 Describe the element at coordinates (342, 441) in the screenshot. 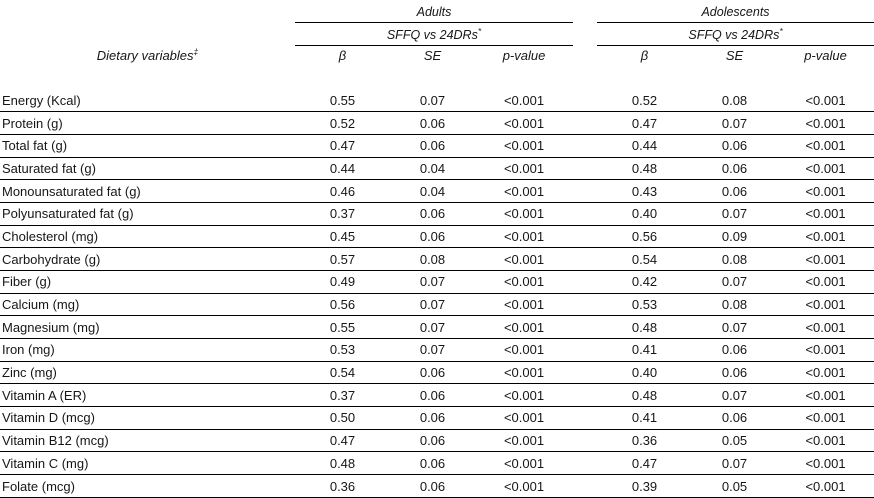

I see `adults-beta-value: 0.47` at that location.